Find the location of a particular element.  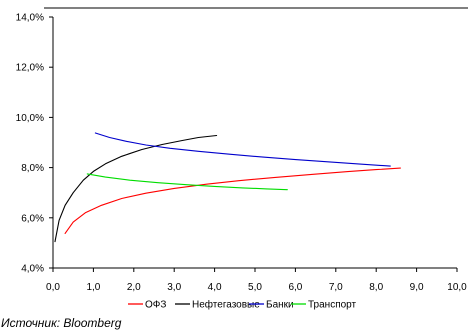

x-tick-label: 1,0 is located at coordinates (93, 287).